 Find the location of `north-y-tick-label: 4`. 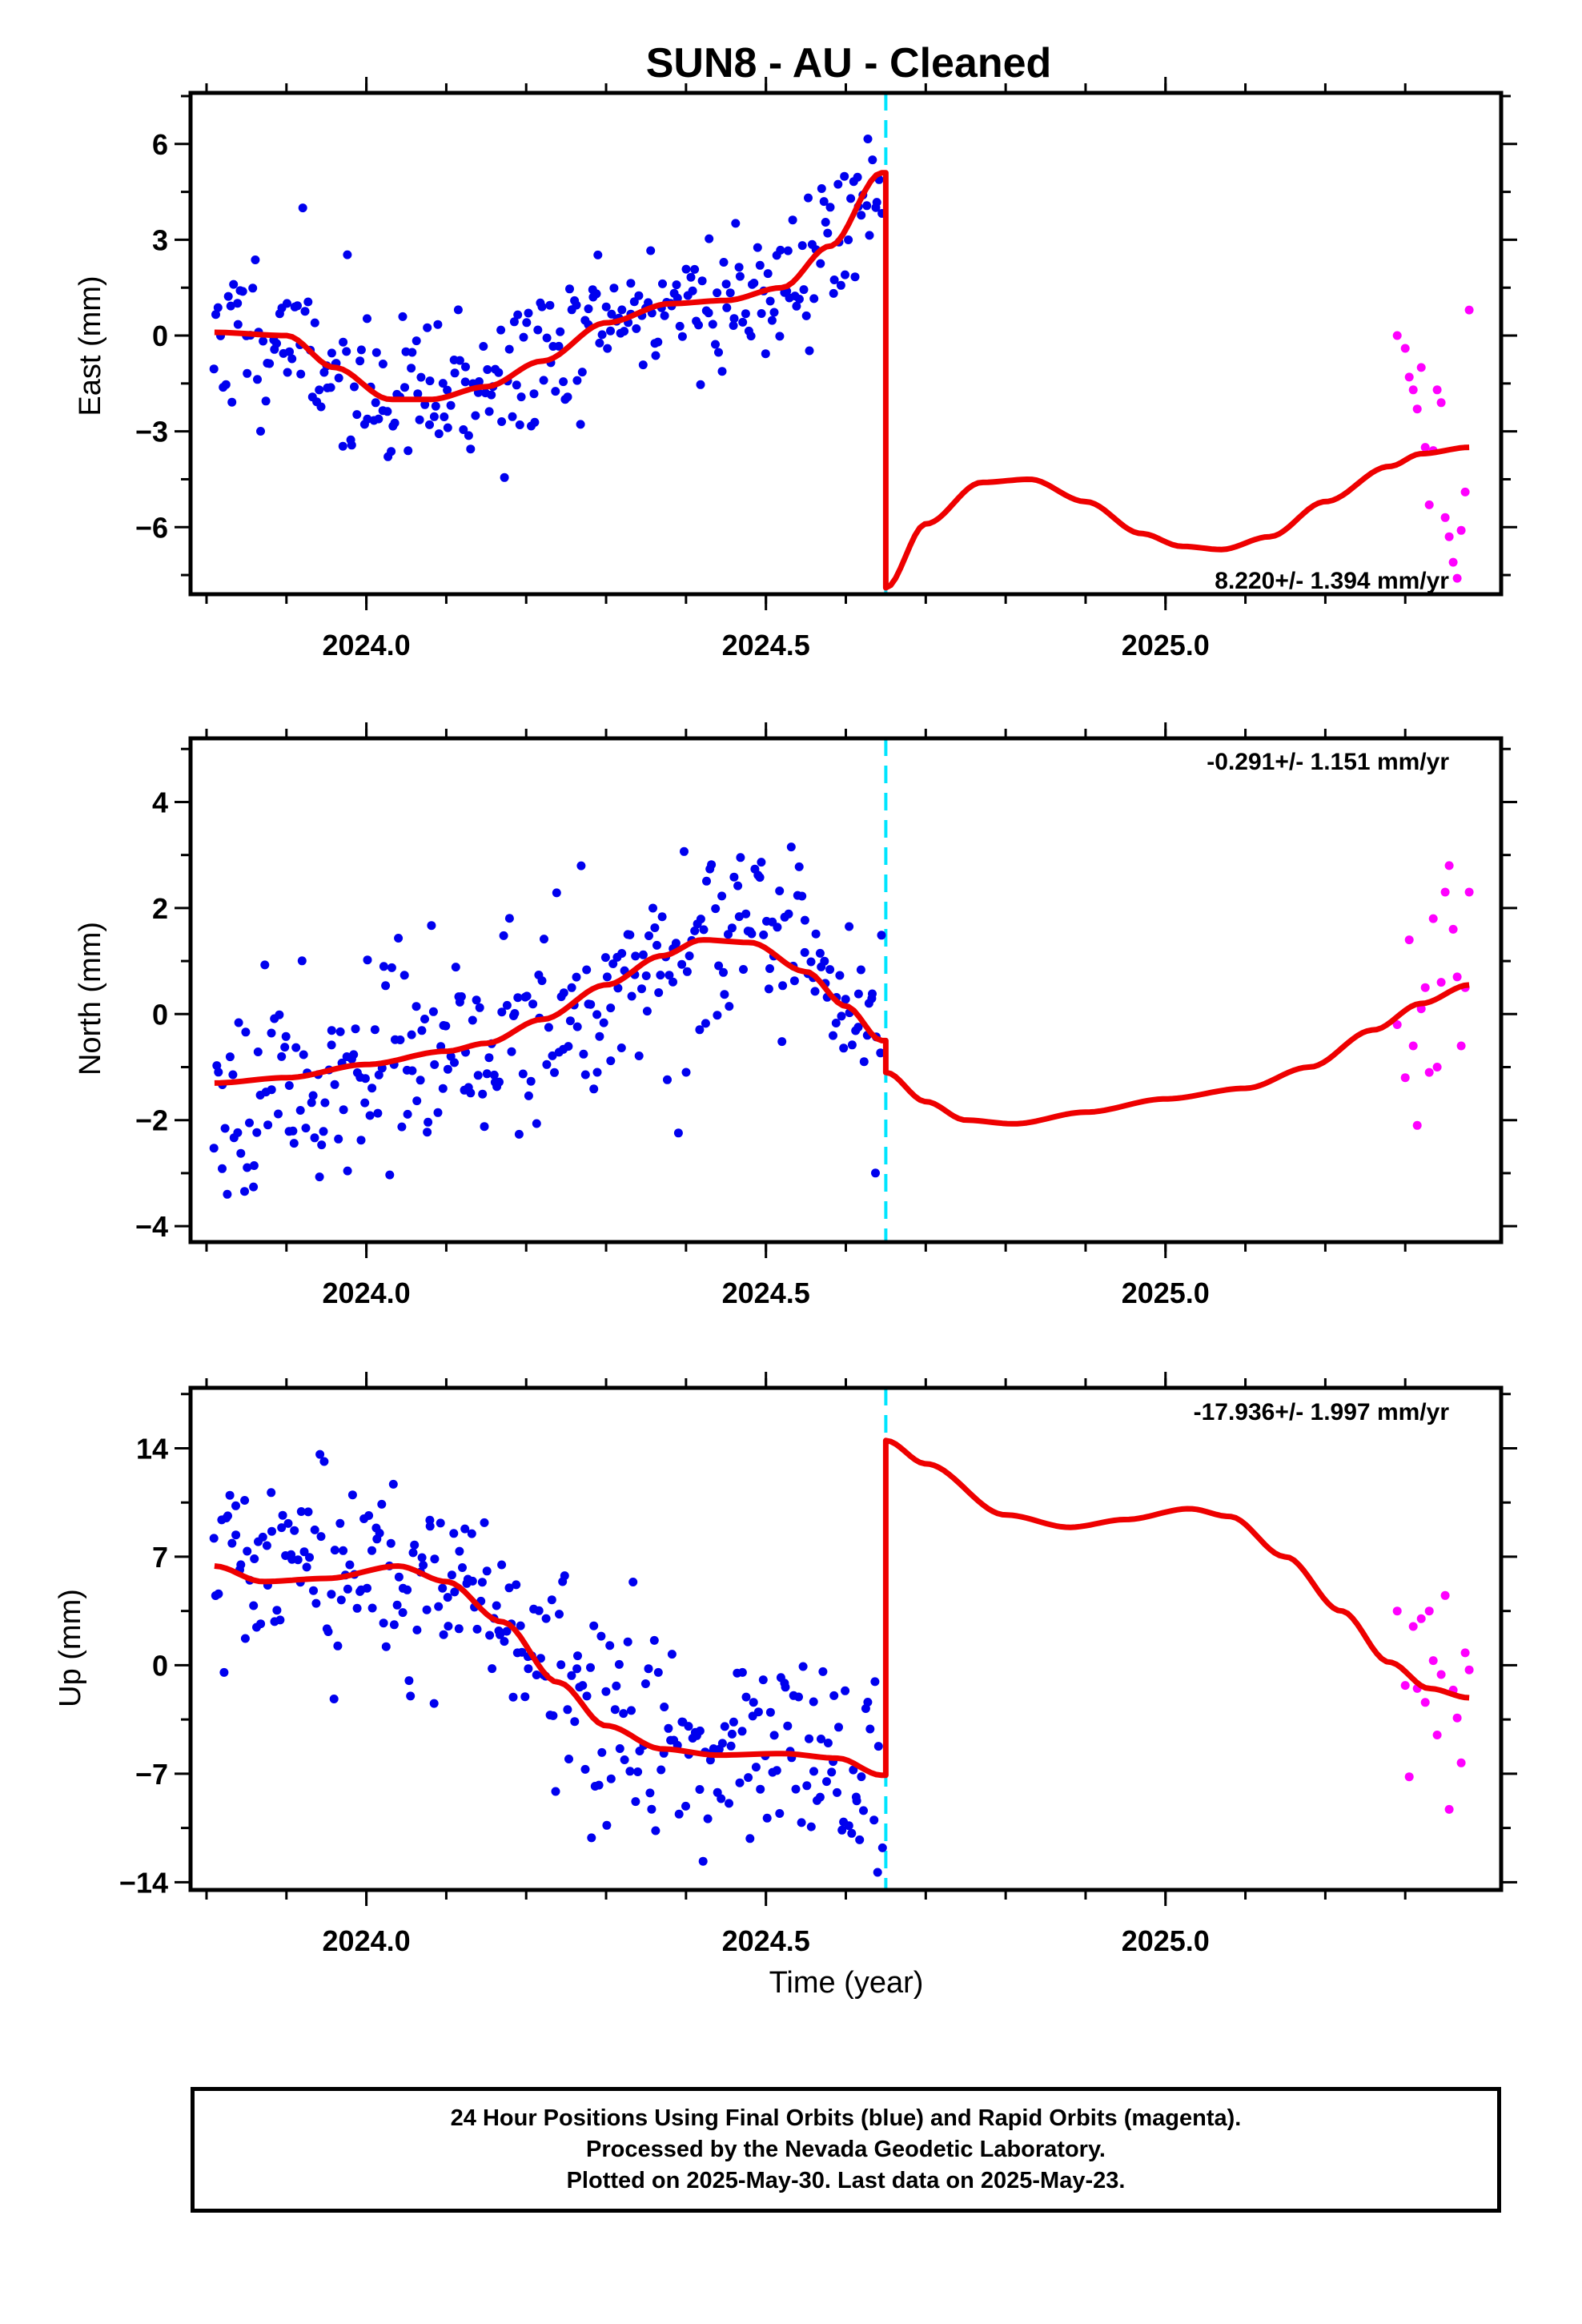

north-y-tick-label: 4 is located at coordinates (160, 802).